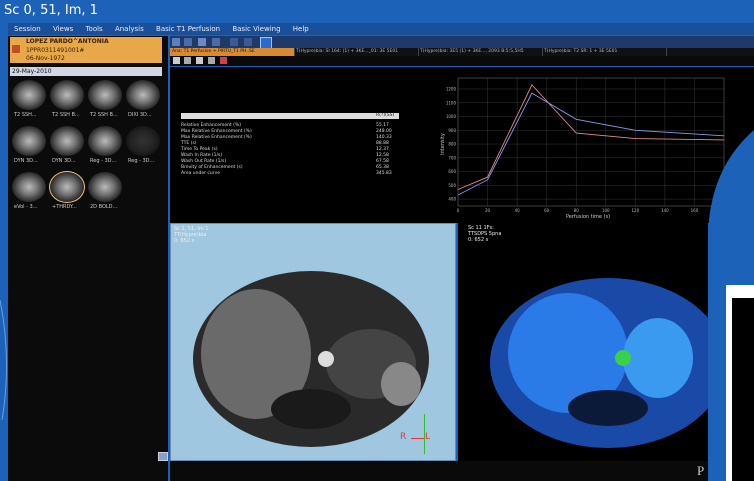 The image size is (754, 481). What do you see at coordinates (443, 144) in the screenshot?
I see `y-axis-label: Intensity` at bounding box center [443, 144].